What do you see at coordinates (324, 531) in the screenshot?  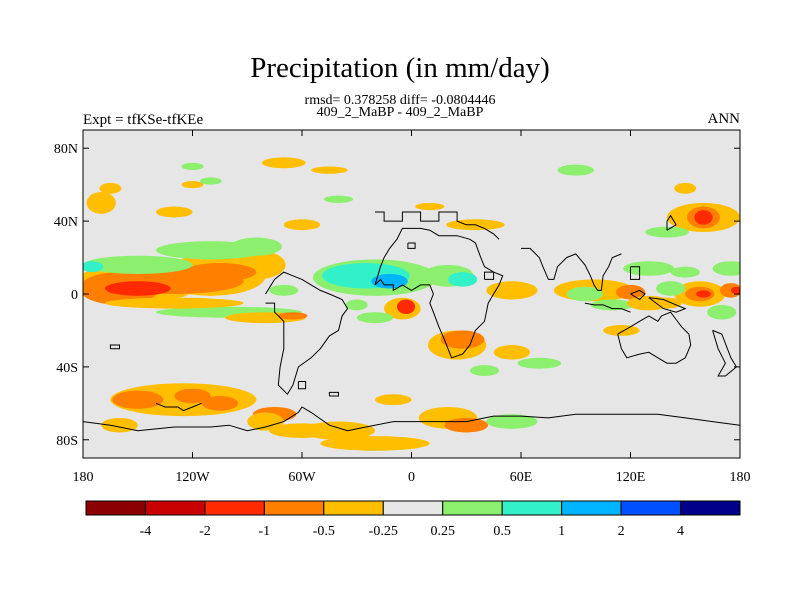 I see `colorbar-label: -0.5` at bounding box center [324, 531].